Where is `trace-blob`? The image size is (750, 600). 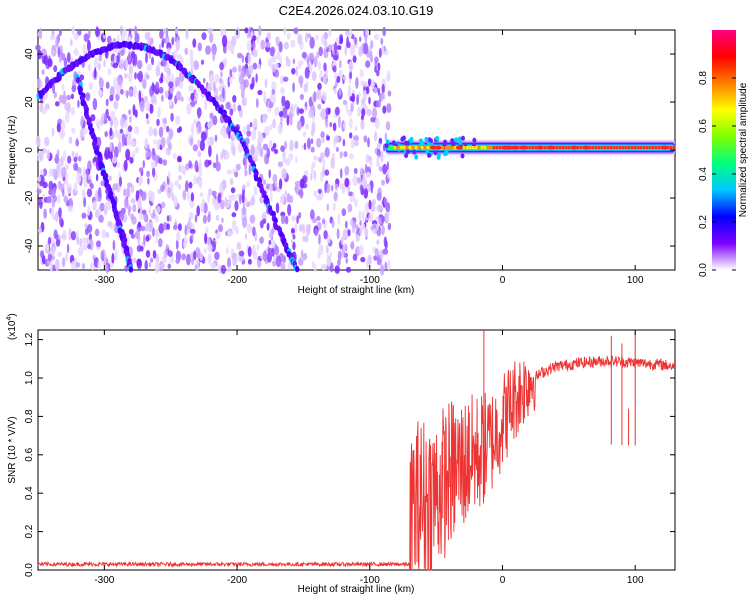
trace-blob is located at coordinates (80, 92).